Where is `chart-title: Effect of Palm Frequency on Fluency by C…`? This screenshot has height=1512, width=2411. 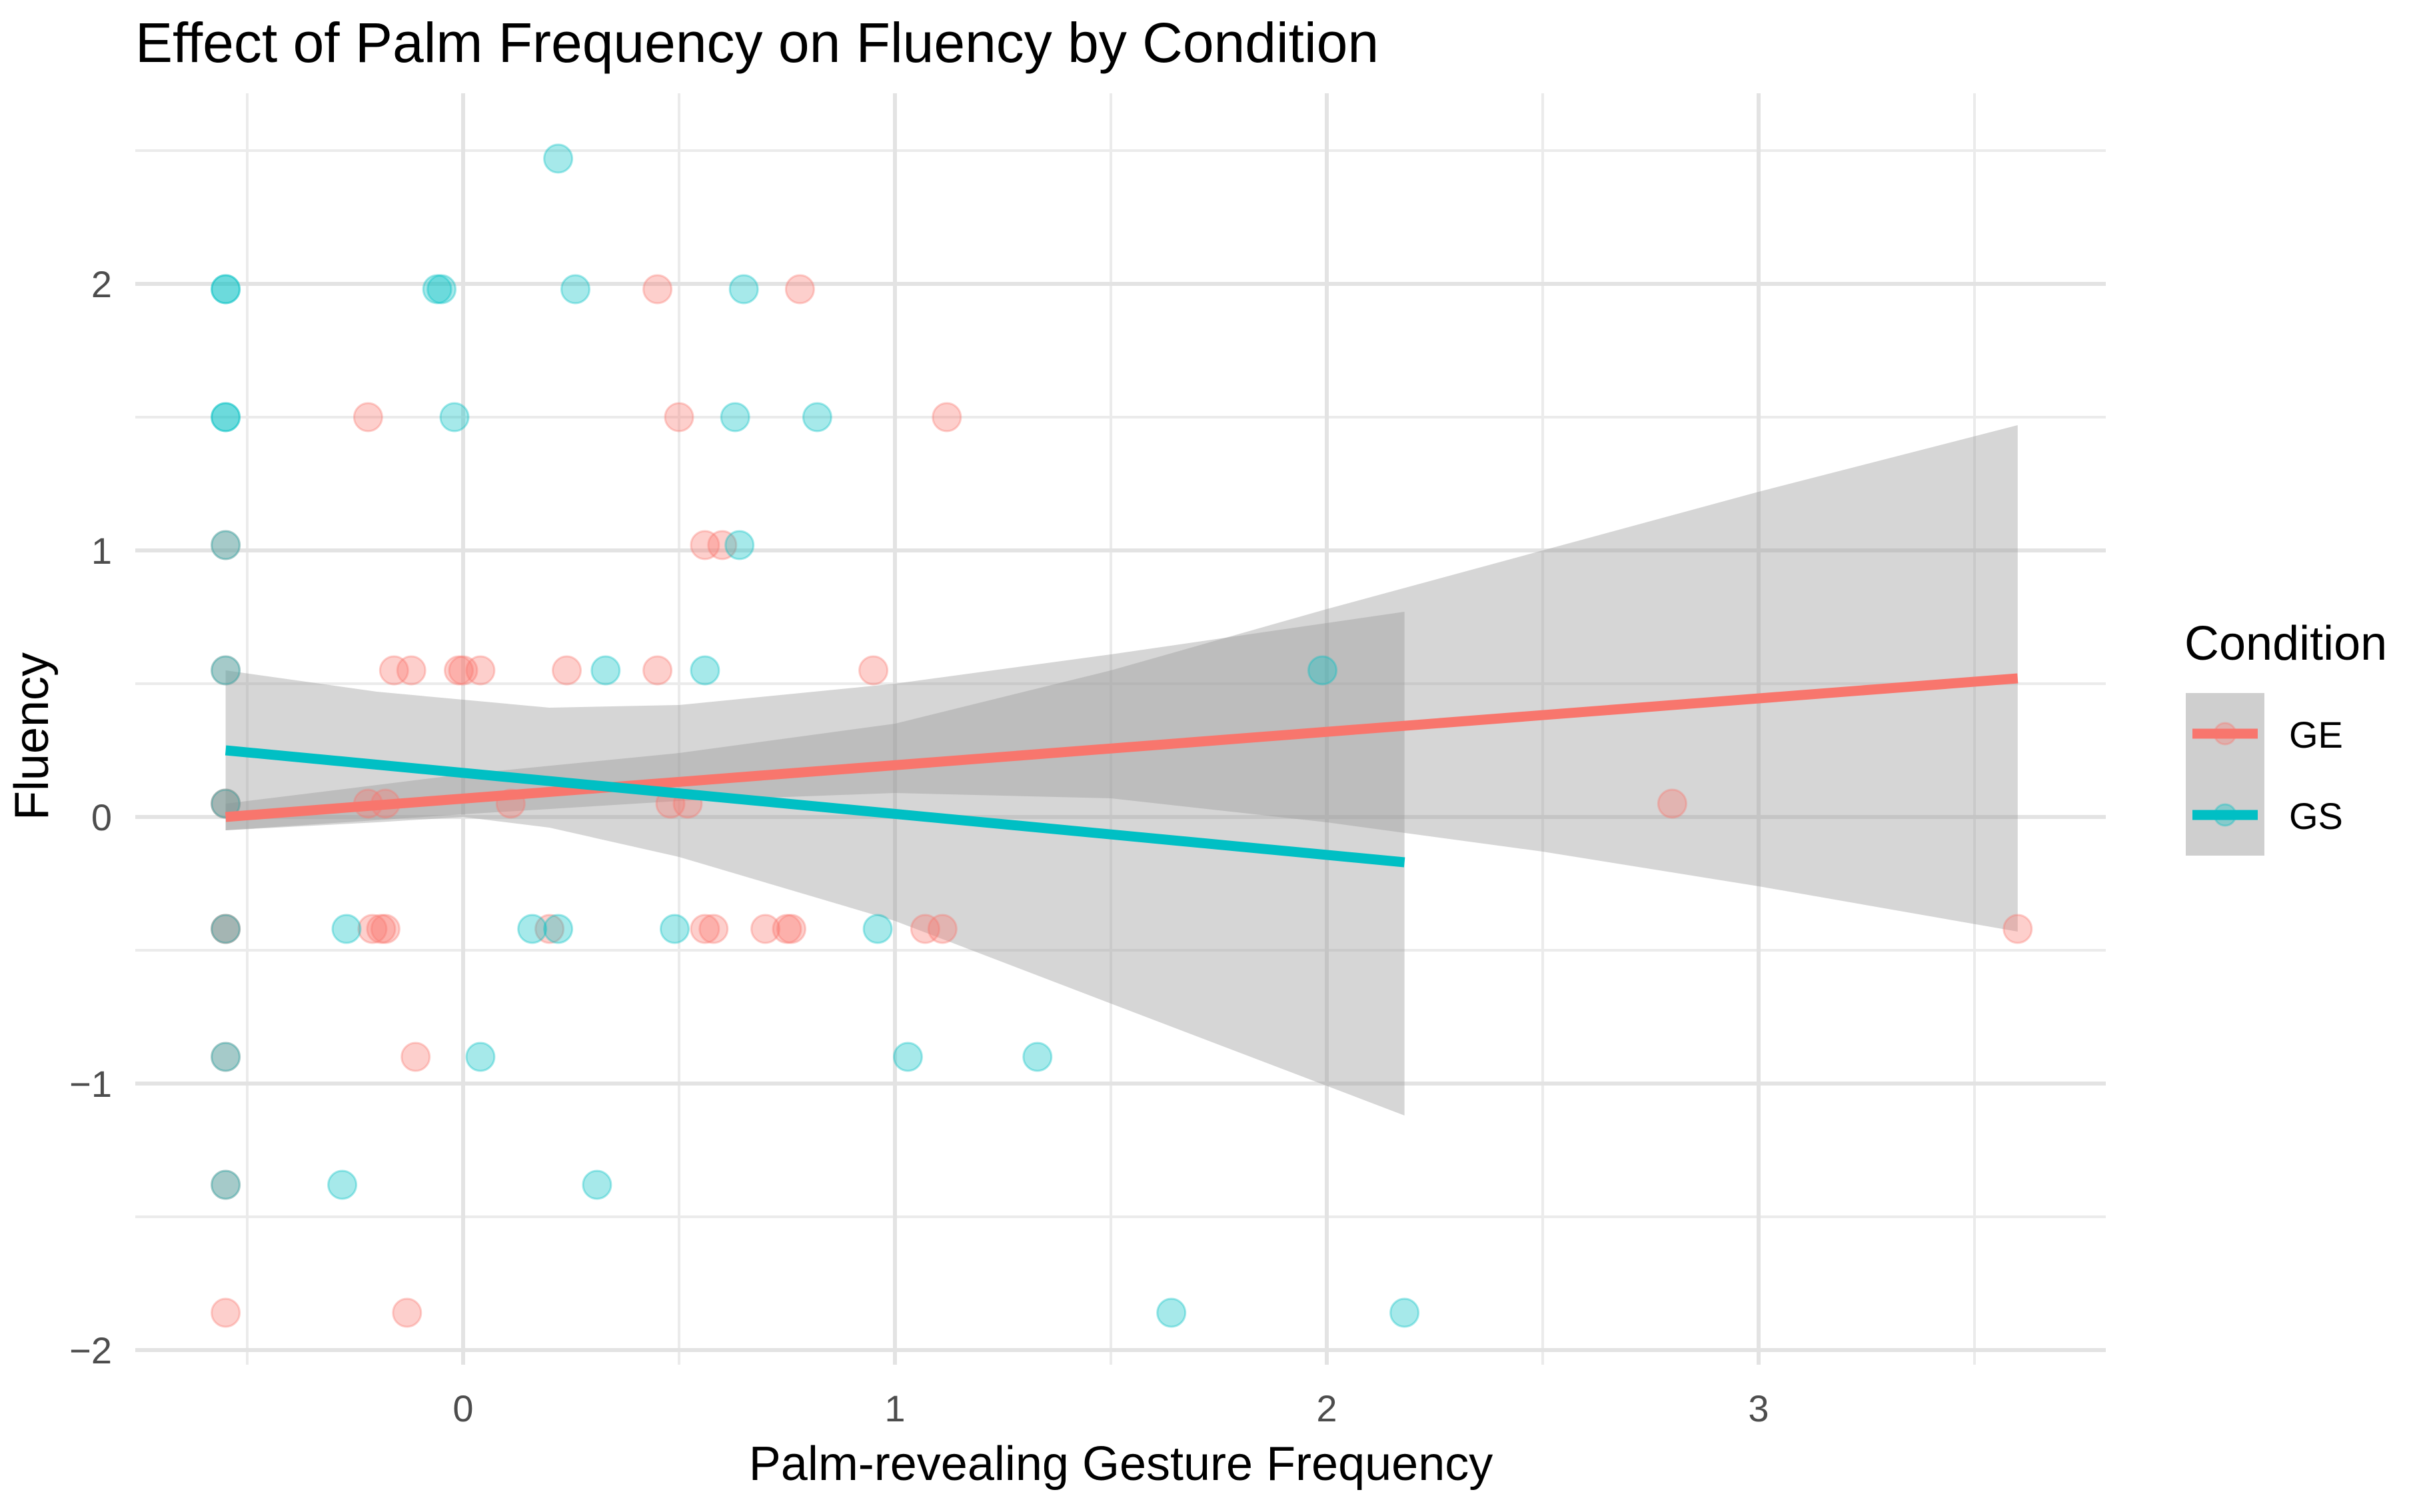 chart-title: Effect of Palm Frequency on Fluency by C… is located at coordinates (757, 42).